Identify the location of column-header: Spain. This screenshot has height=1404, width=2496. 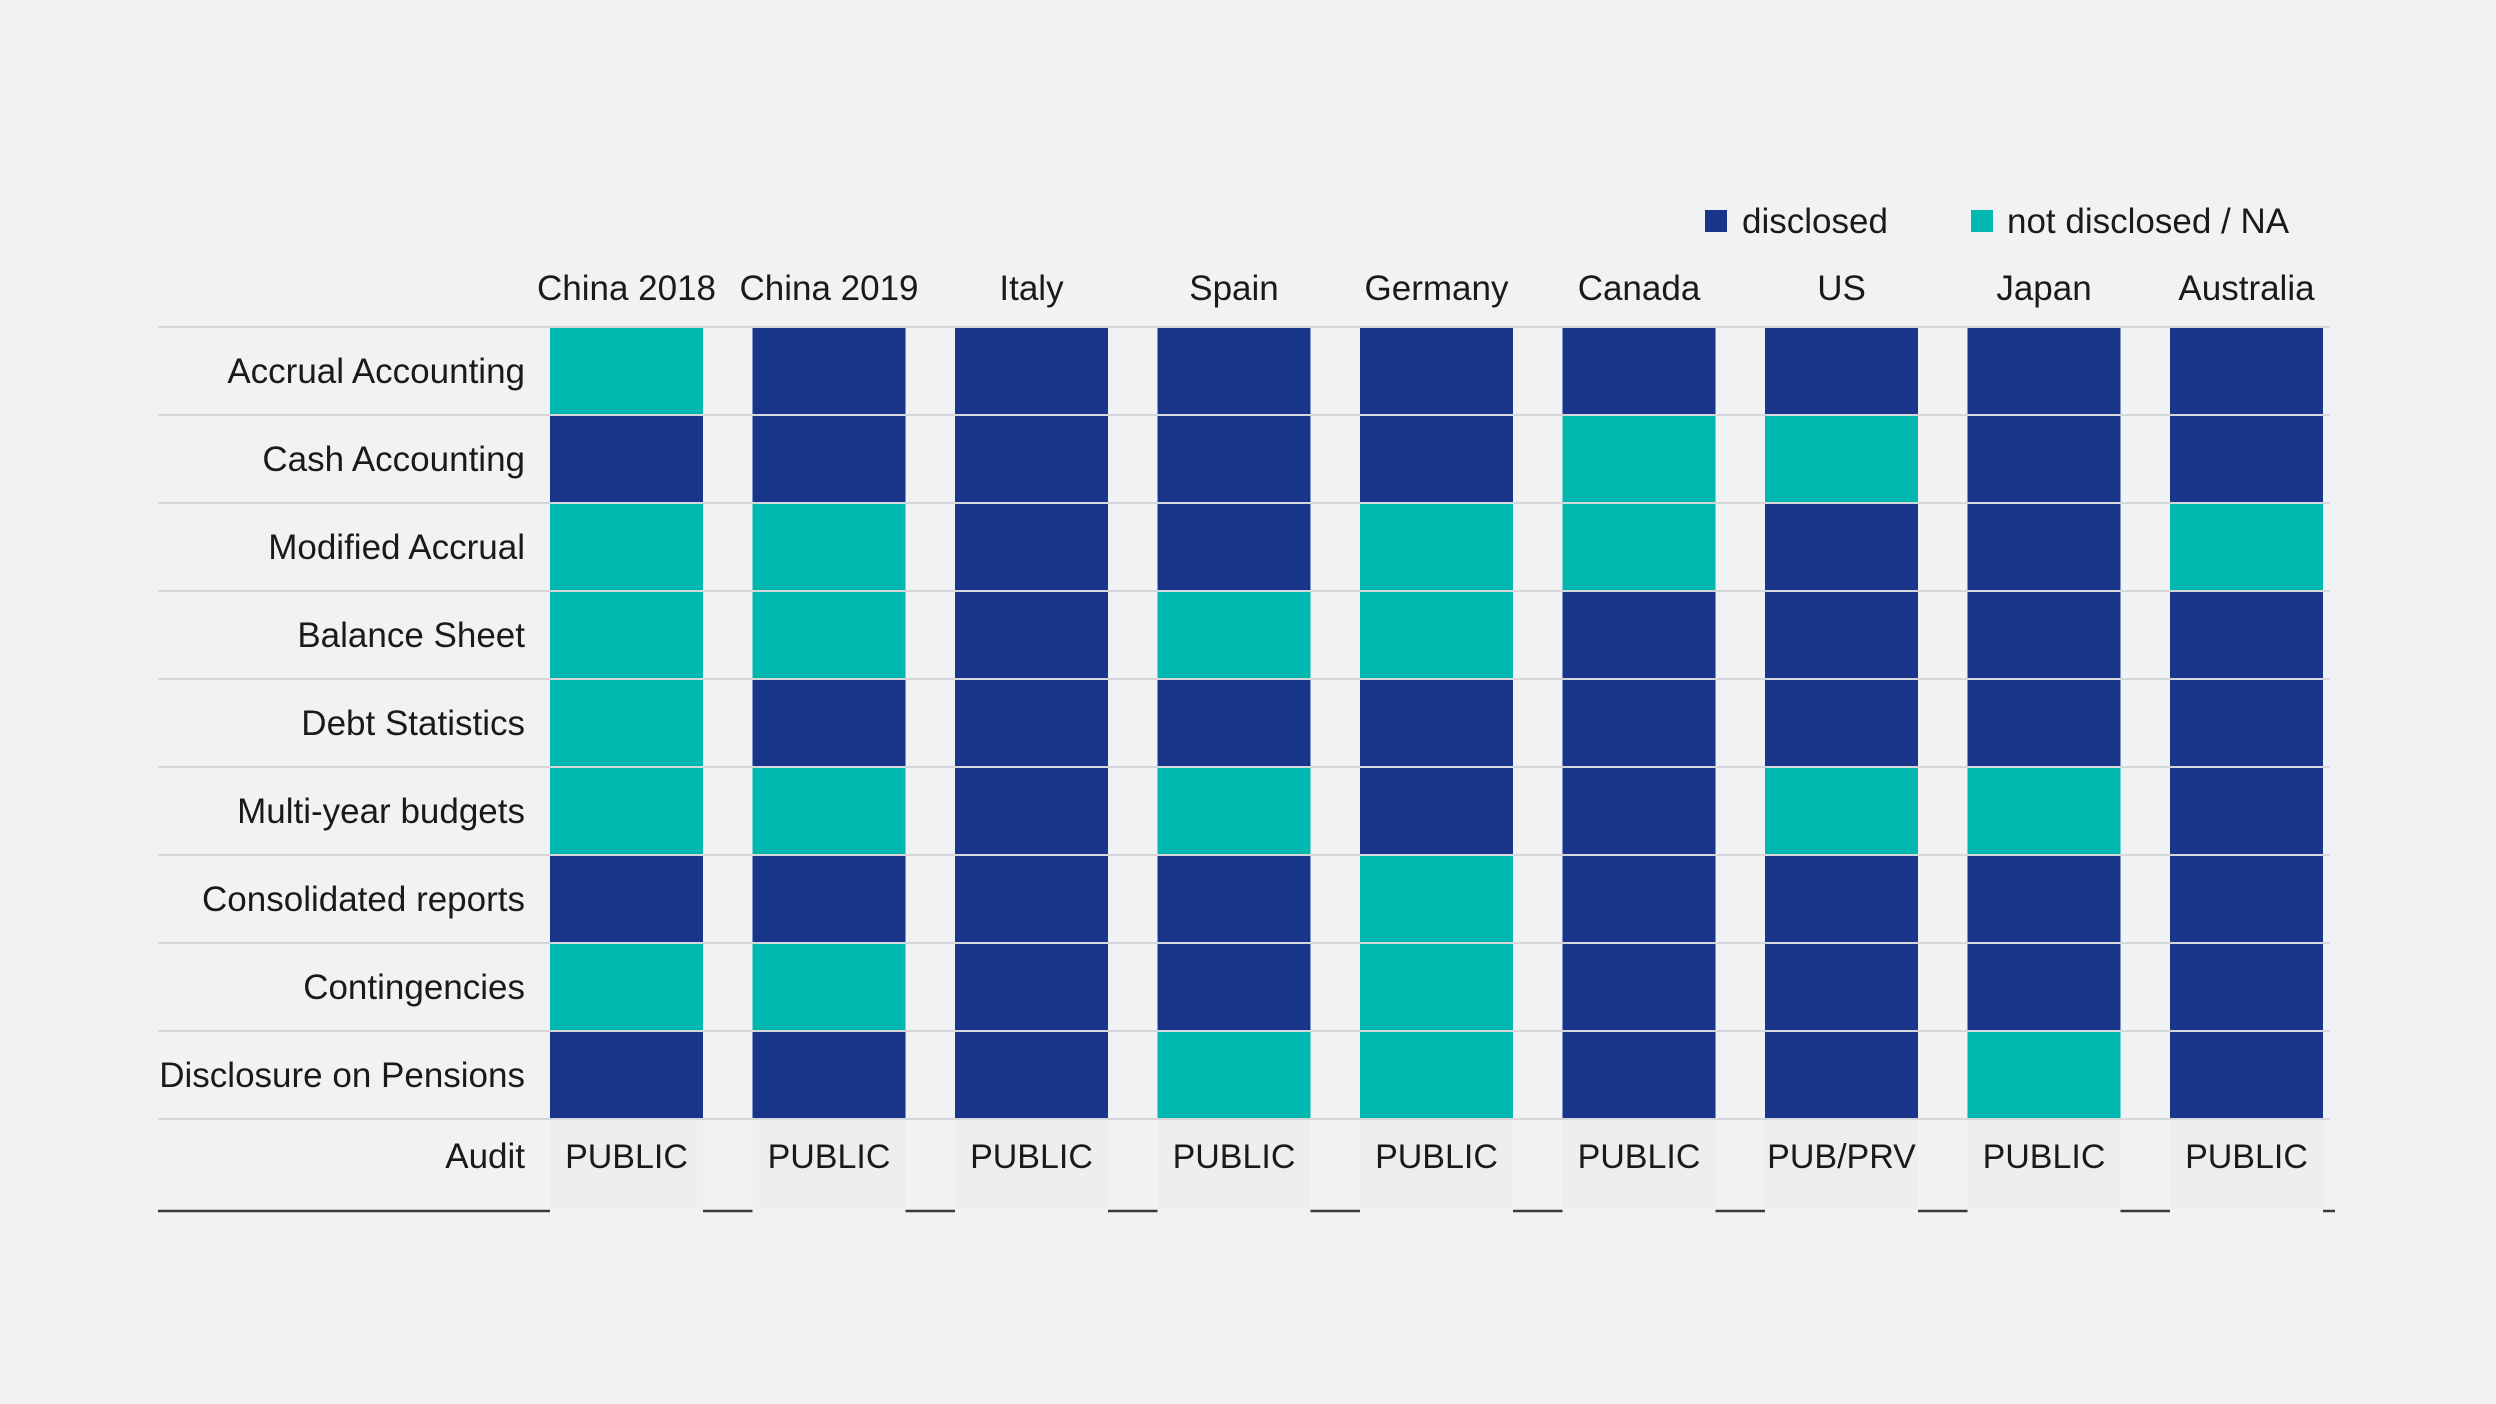
(1234, 288).